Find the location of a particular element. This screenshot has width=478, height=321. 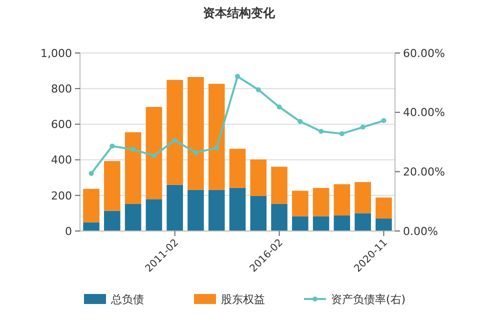

y-tick-label: 800 is located at coordinates (61, 89).